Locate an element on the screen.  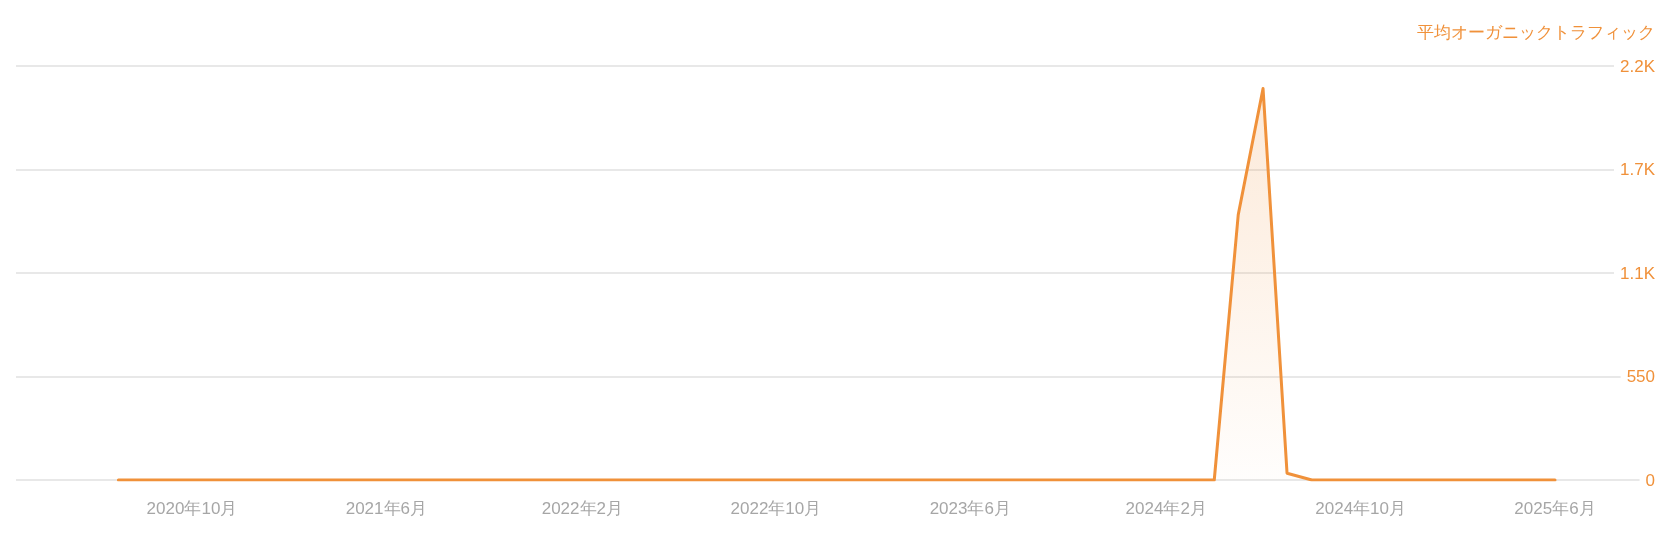
x-tick-label: 2025年6月 is located at coordinates (1555, 508).